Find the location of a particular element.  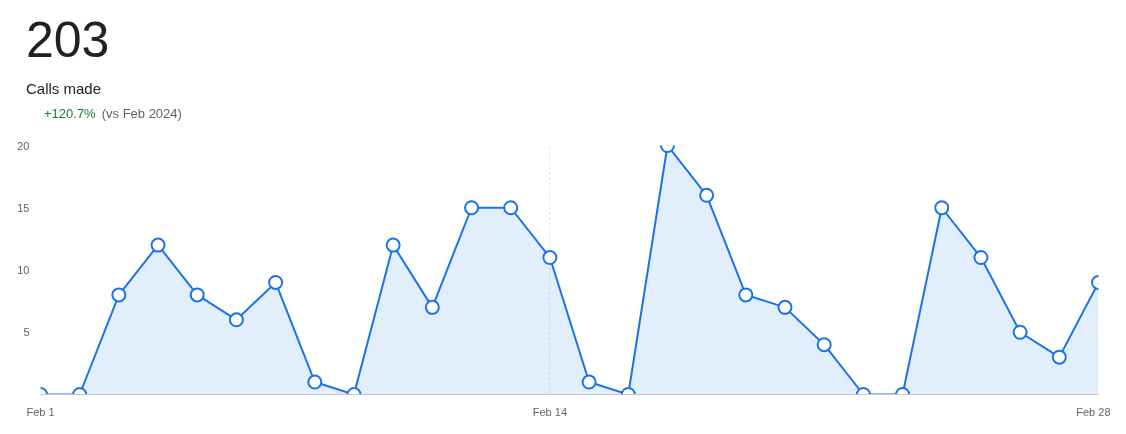

y-tick-label: 15 is located at coordinates (23, 207).